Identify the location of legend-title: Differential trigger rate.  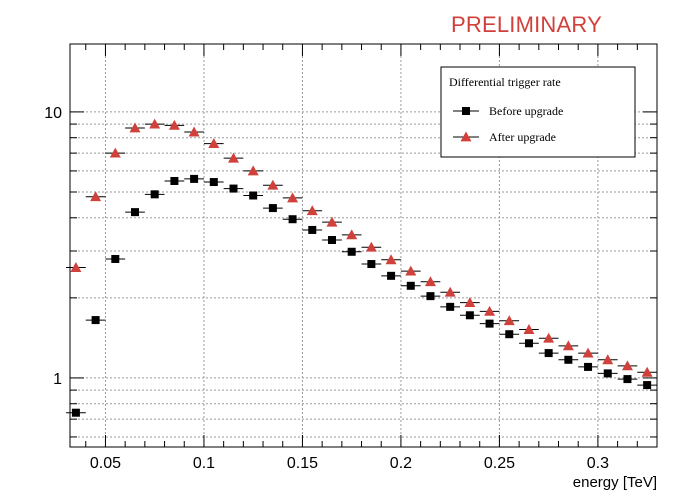
(505, 82).